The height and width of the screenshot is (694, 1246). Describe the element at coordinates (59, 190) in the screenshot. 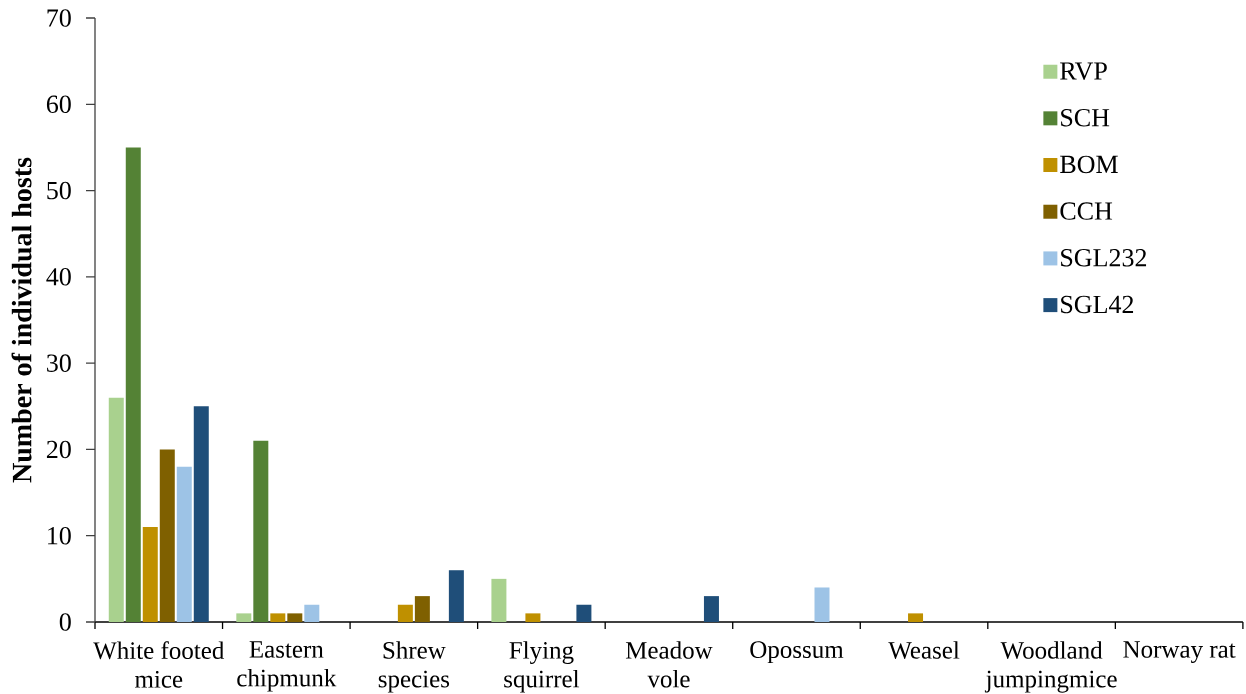

I see `y-tick-label: 50` at that location.